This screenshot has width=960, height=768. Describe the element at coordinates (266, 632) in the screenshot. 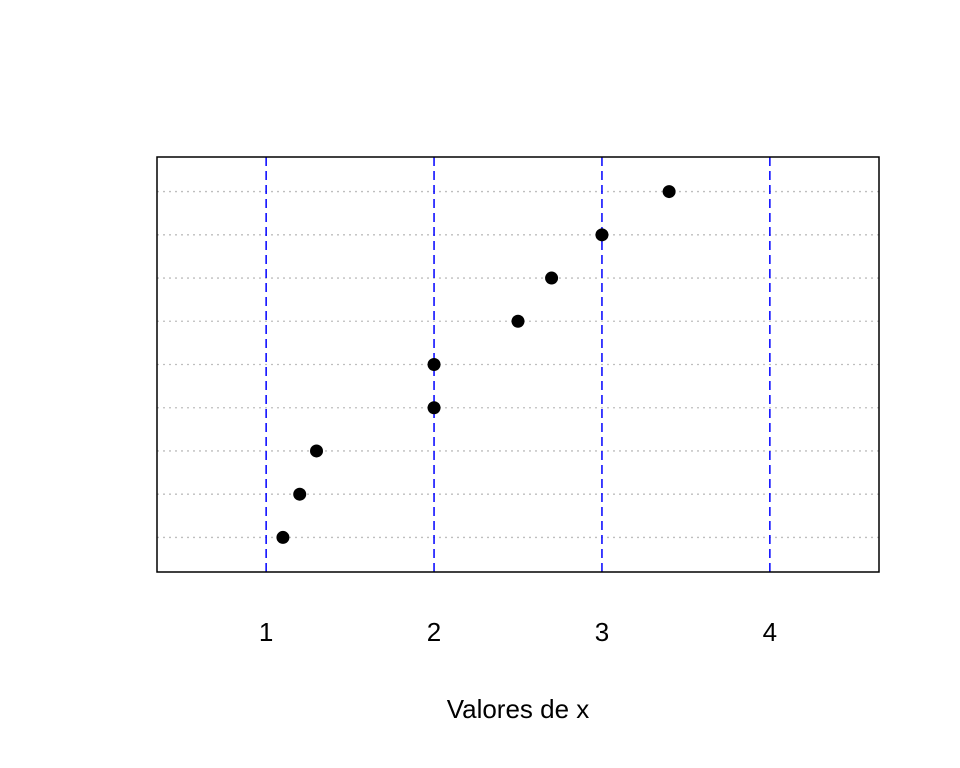

I see `x-tick-label-1: 1` at that location.